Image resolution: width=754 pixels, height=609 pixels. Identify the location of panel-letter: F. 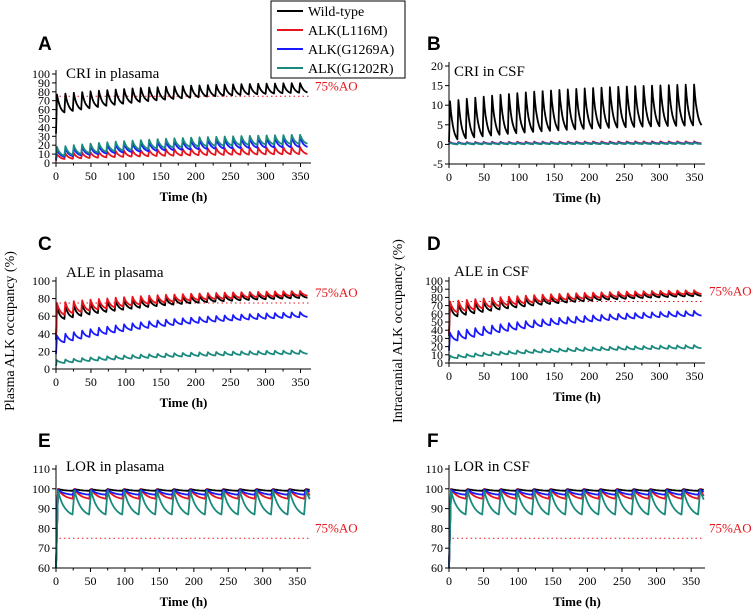
(433, 441).